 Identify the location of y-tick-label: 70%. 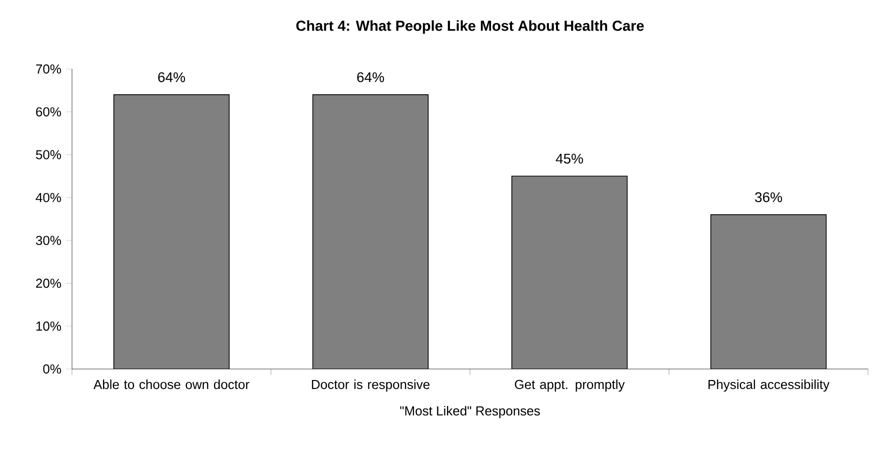
(48, 69).